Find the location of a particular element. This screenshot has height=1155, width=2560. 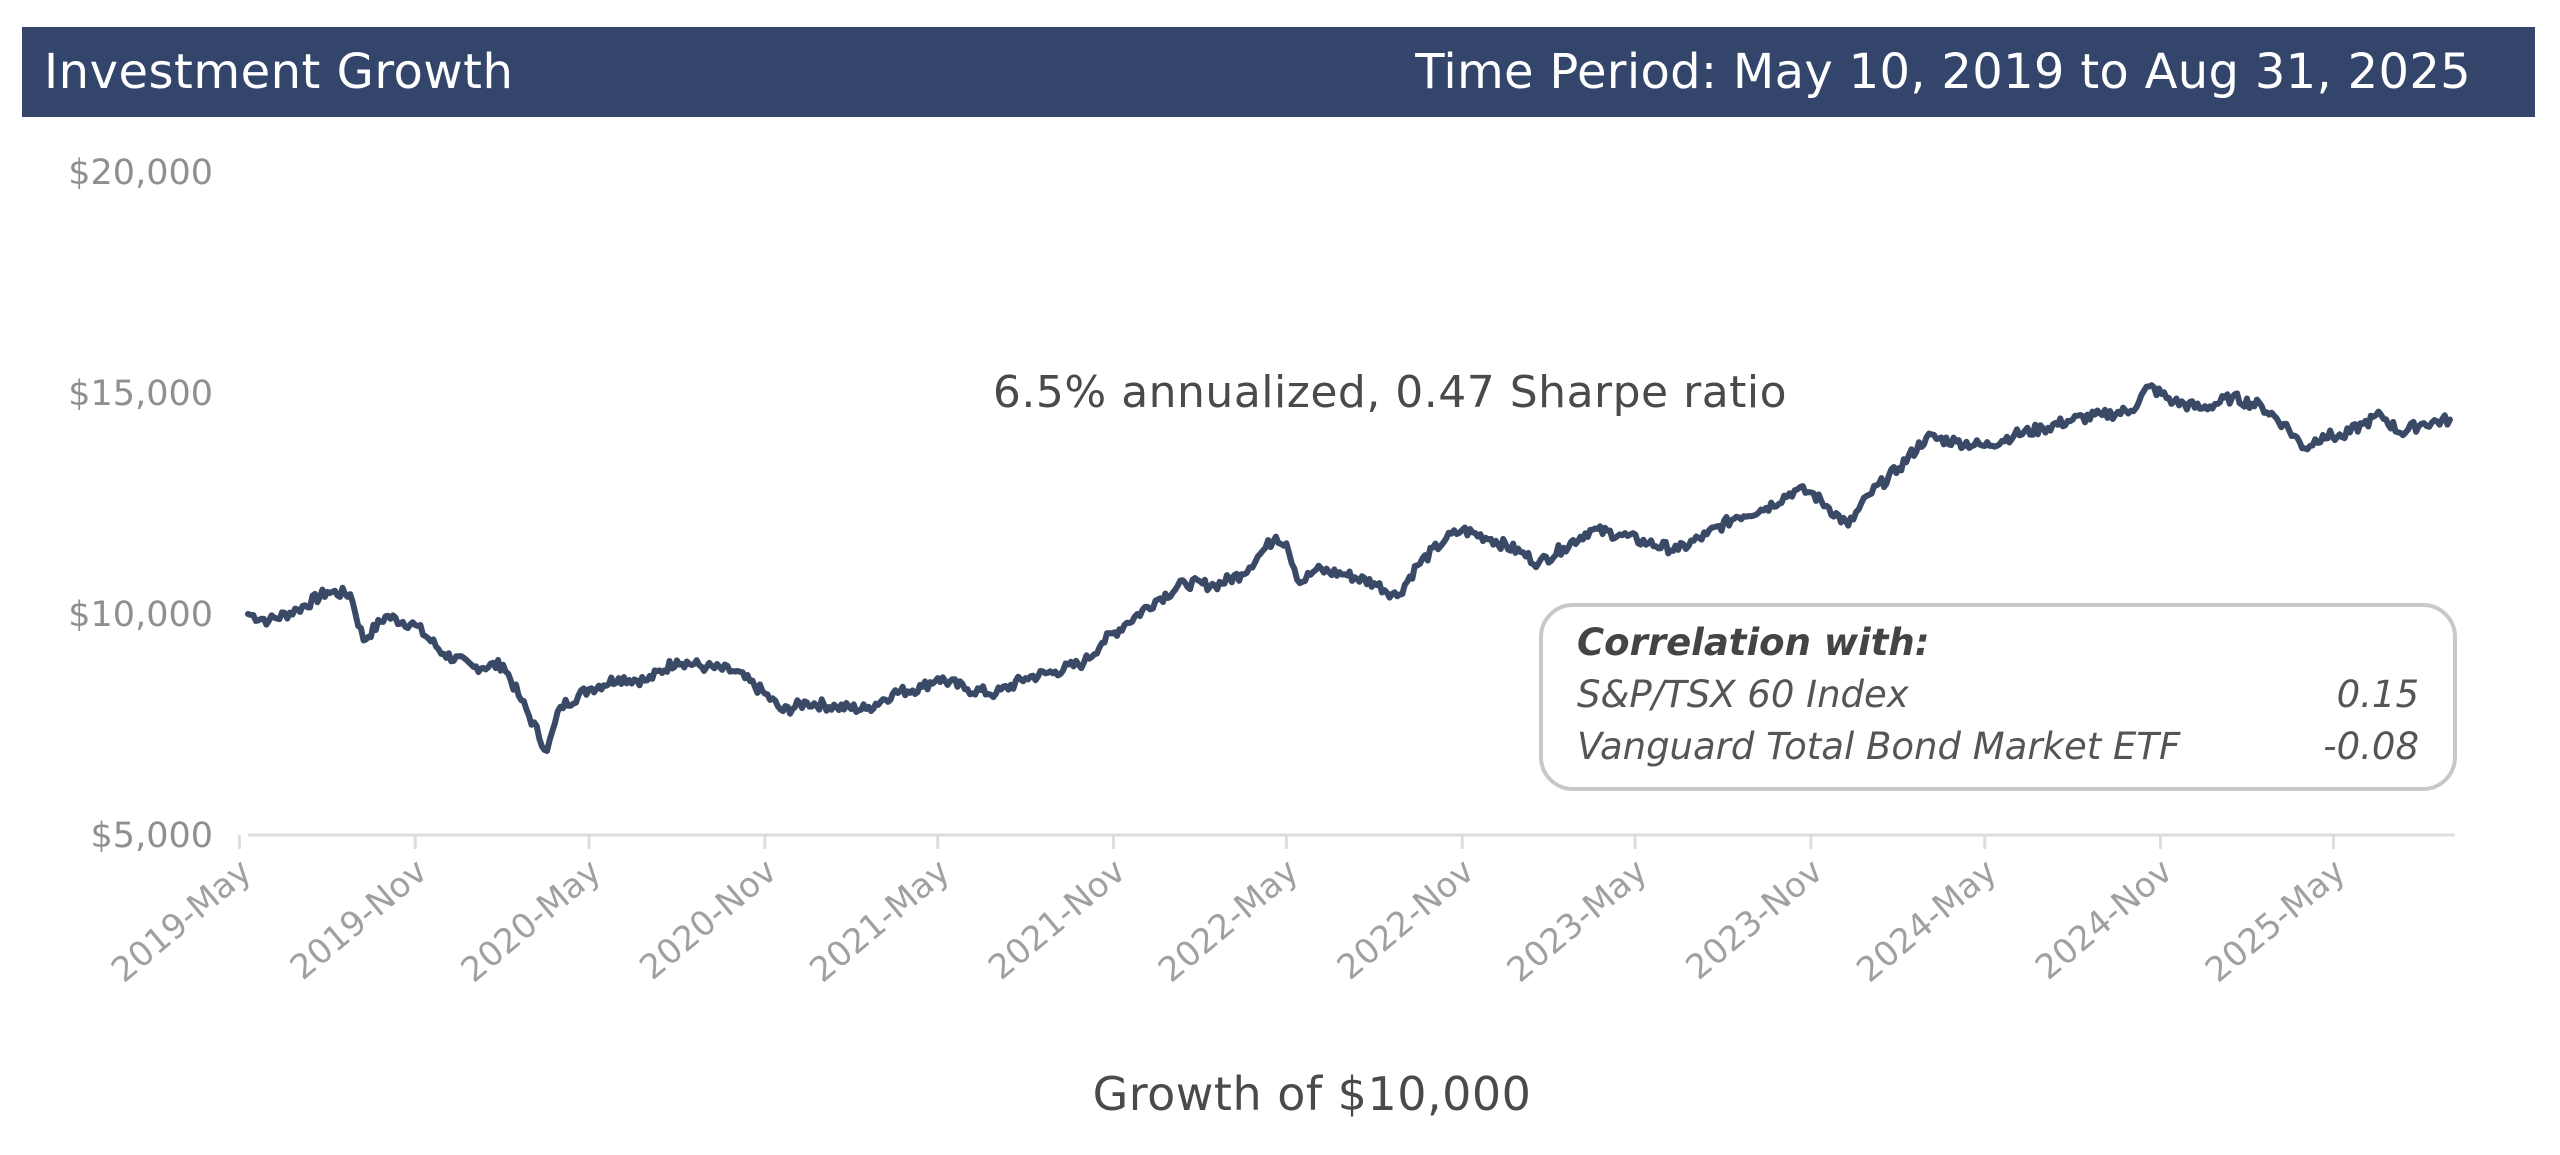

y-tick-label: $20,000 is located at coordinates (140, 173).